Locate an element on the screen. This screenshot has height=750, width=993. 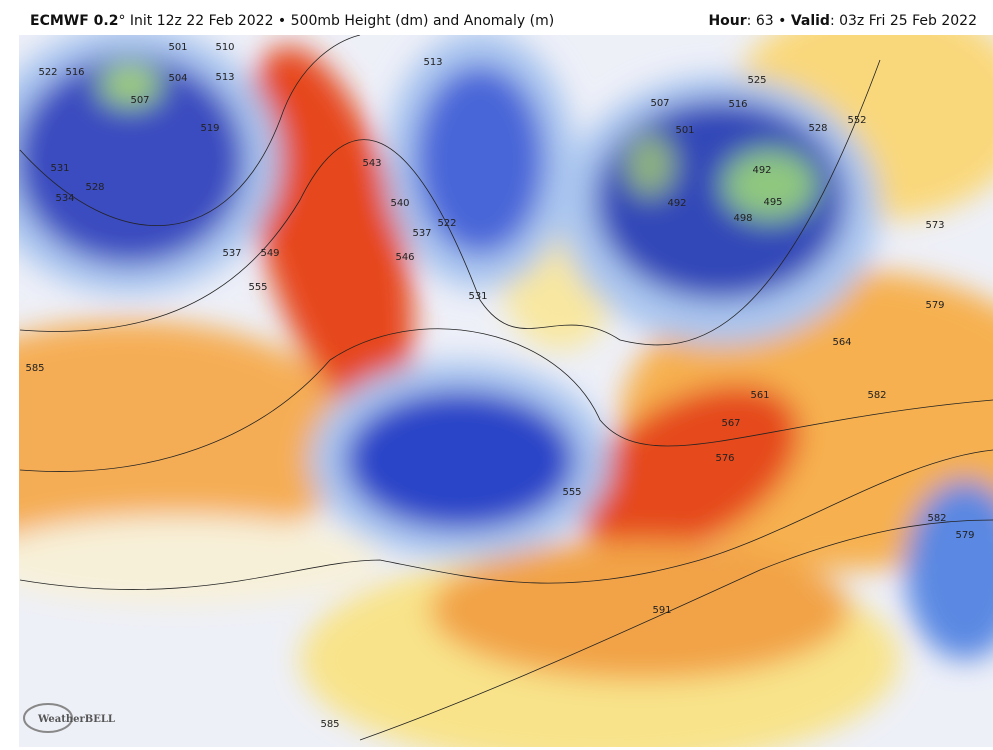
hour: : 63 • is located at coordinates (768, 21).